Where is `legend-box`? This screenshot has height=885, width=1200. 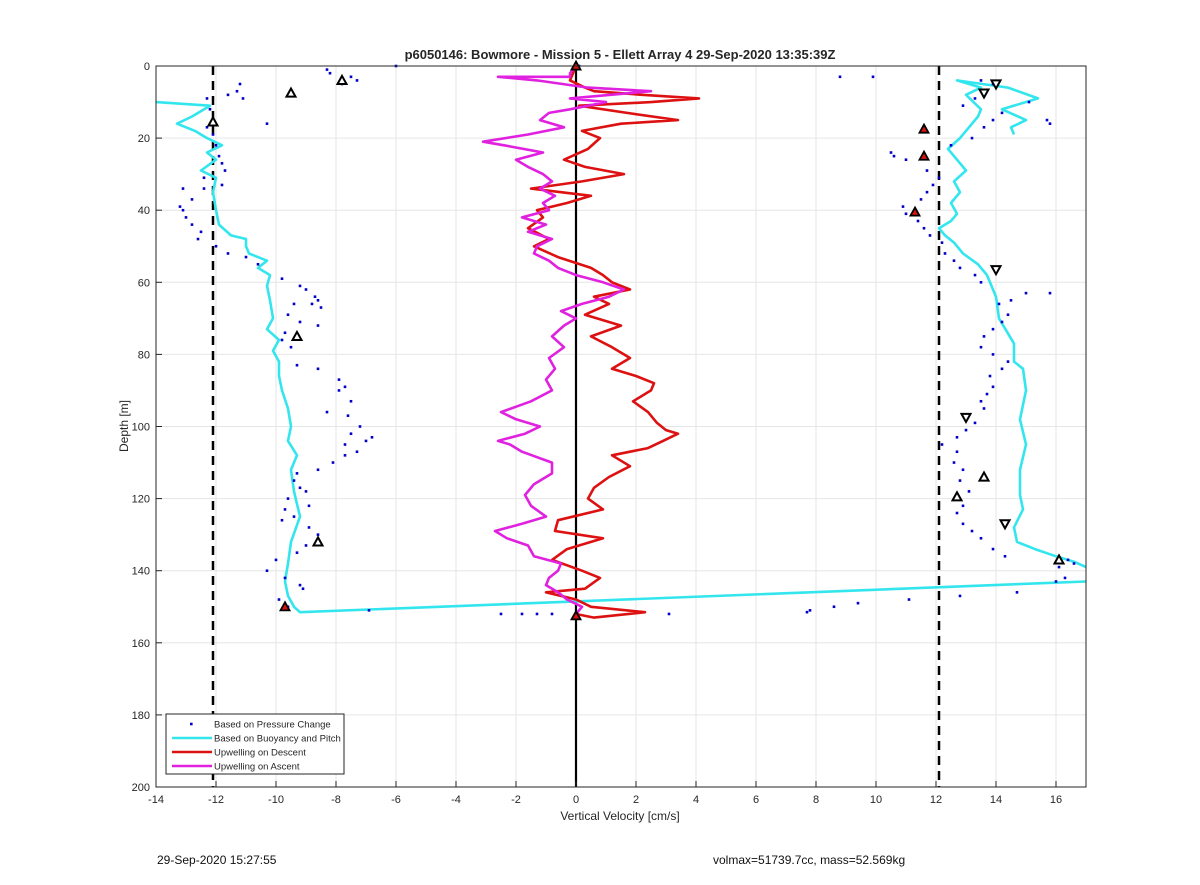 legend-box is located at coordinates (255, 744).